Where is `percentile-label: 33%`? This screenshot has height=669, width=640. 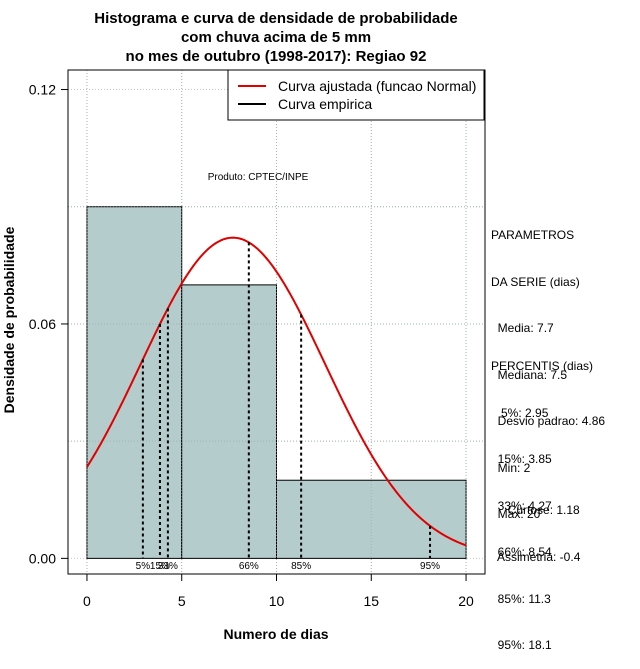 percentile-label: 33% is located at coordinates (168, 566).